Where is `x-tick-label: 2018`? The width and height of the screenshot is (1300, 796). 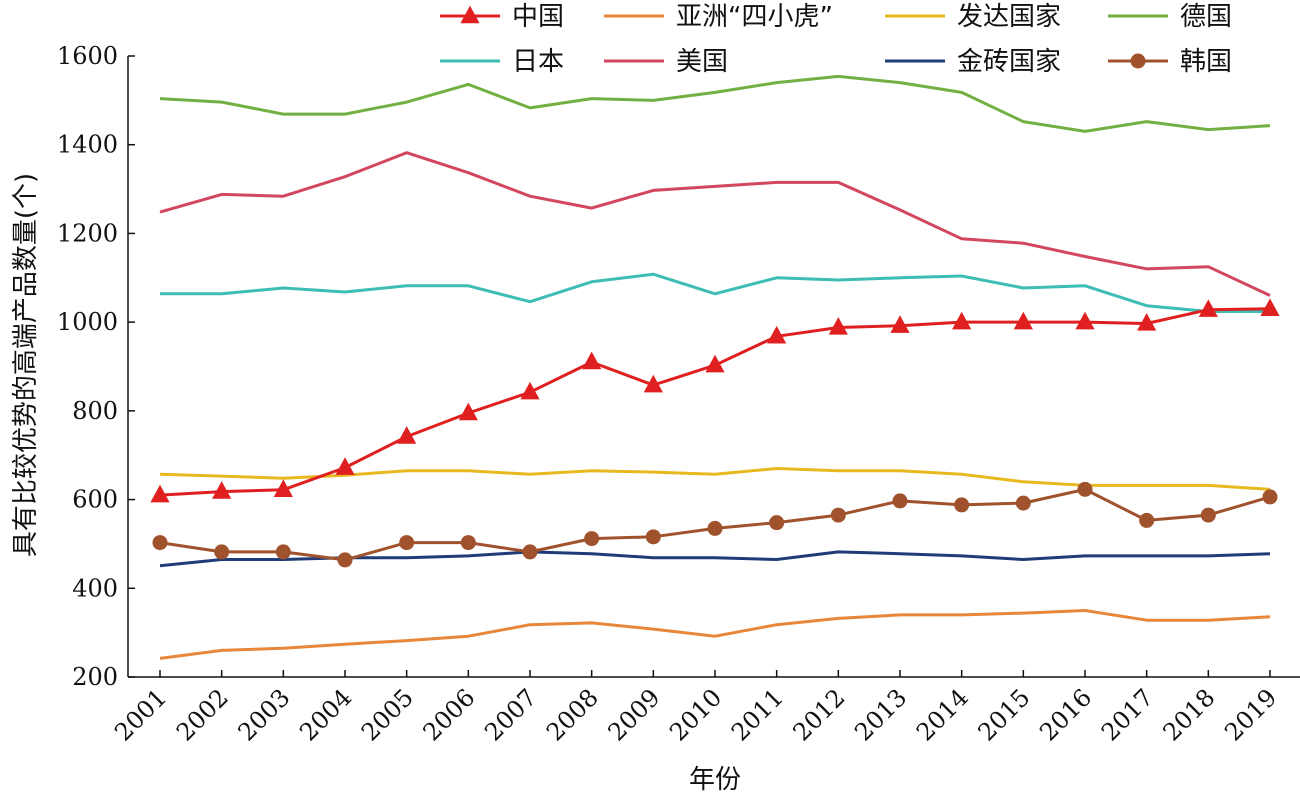 x-tick-label: 2018 is located at coordinates (1189, 714).